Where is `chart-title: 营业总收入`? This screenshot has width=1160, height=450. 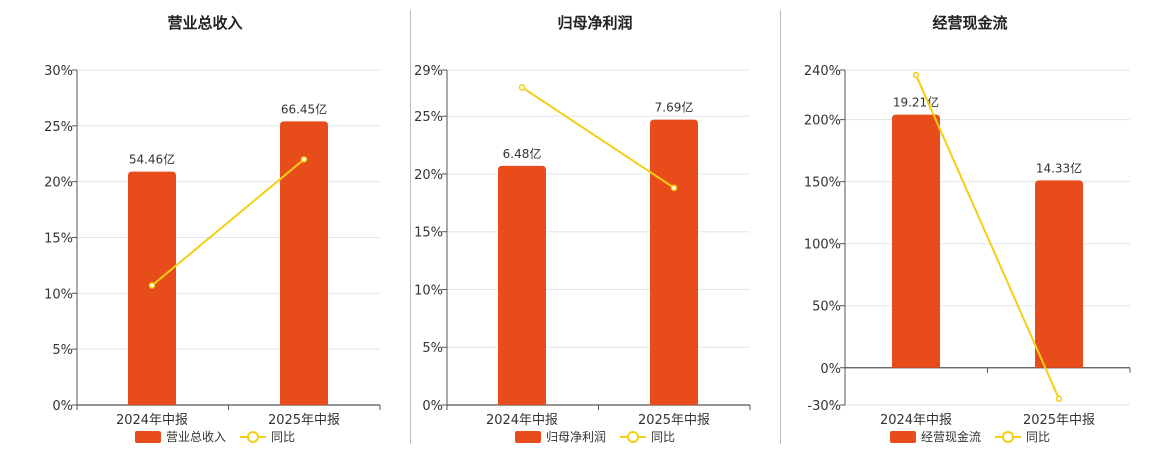
chart-title: 营业总收入 is located at coordinates (205, 23).